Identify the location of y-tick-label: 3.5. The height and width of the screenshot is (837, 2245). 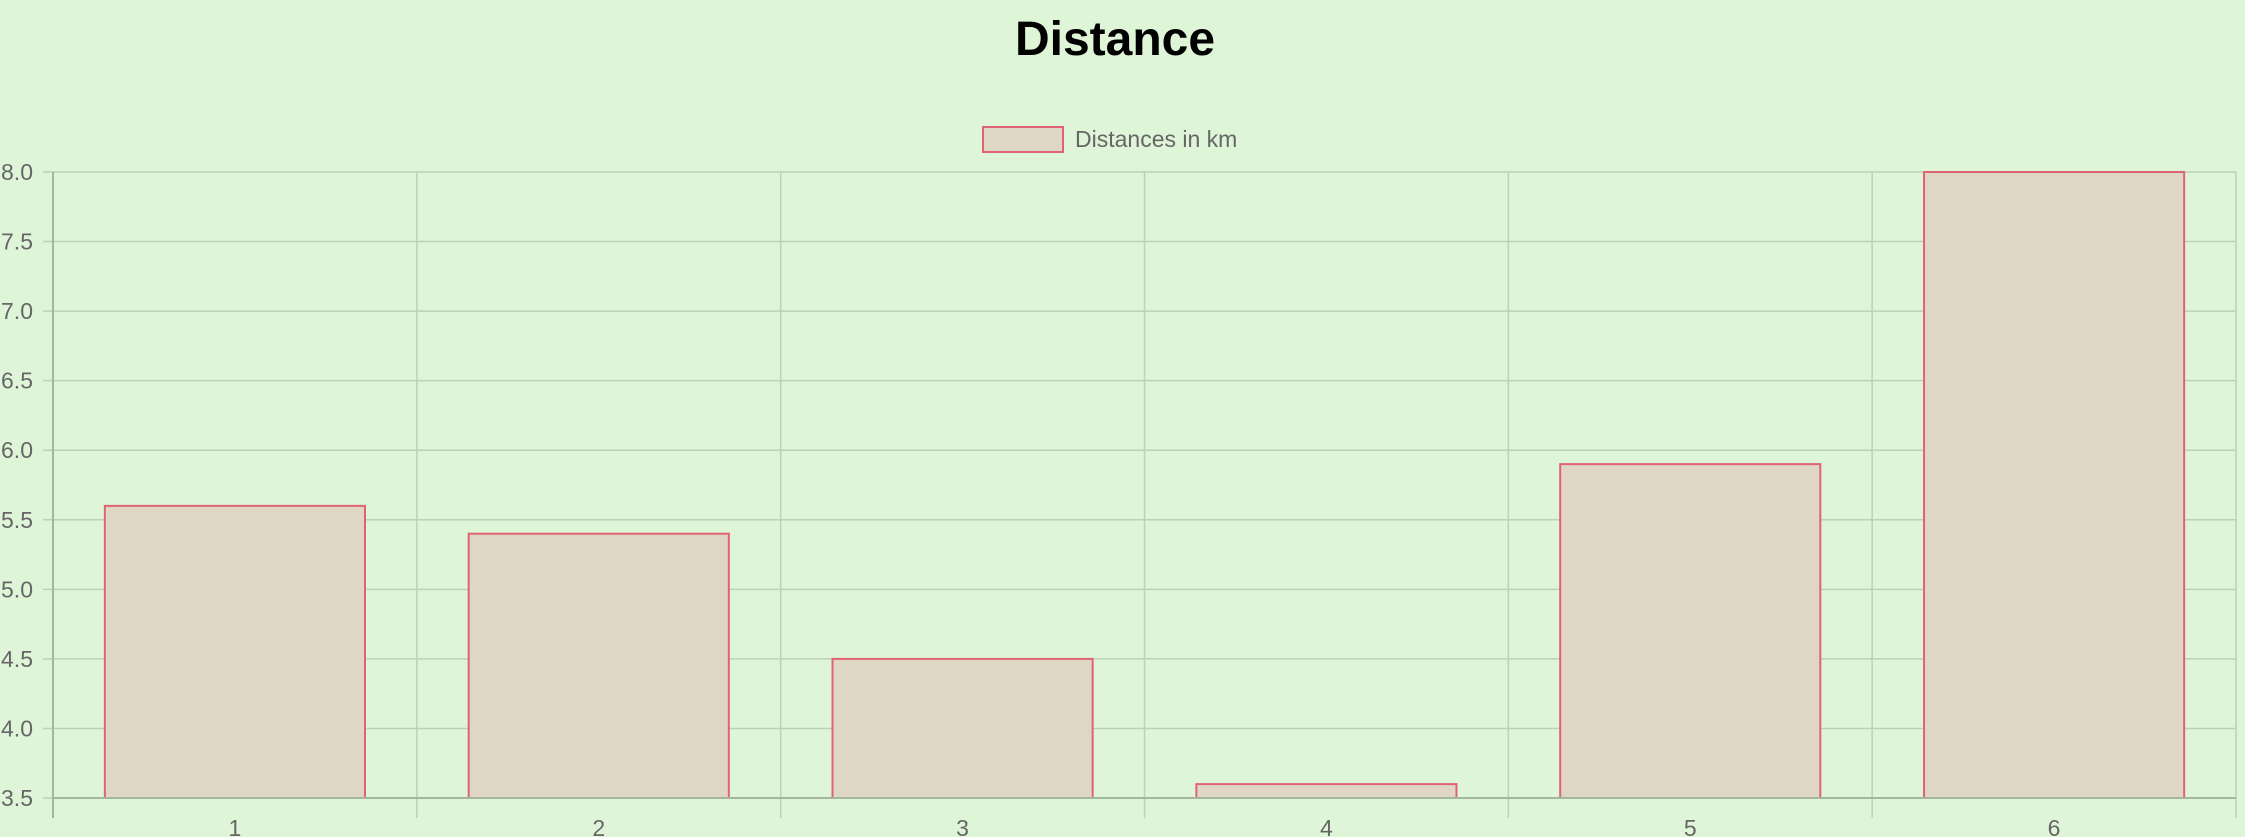
(17, 798).